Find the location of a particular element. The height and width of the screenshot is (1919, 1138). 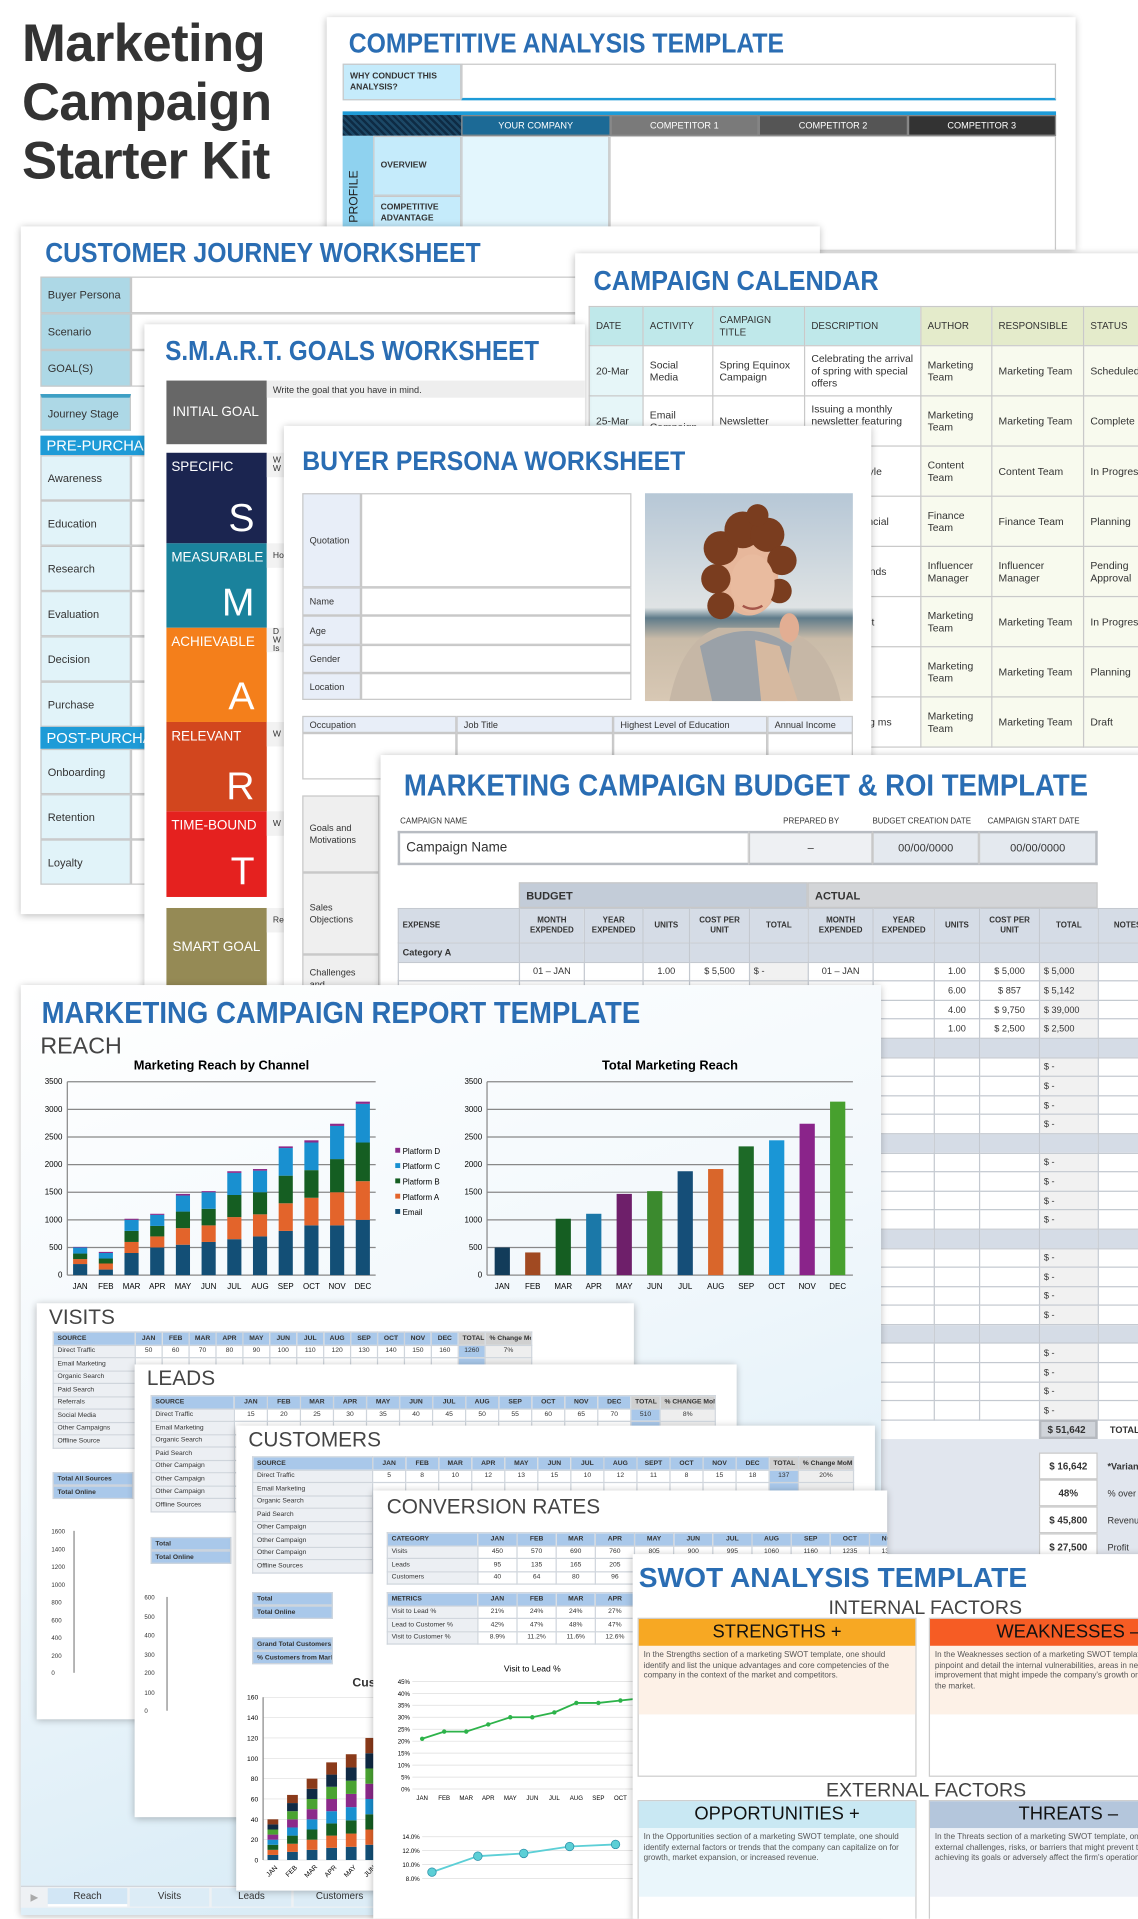

budget-cell: 1.00 is located at coordinates (957, 971).